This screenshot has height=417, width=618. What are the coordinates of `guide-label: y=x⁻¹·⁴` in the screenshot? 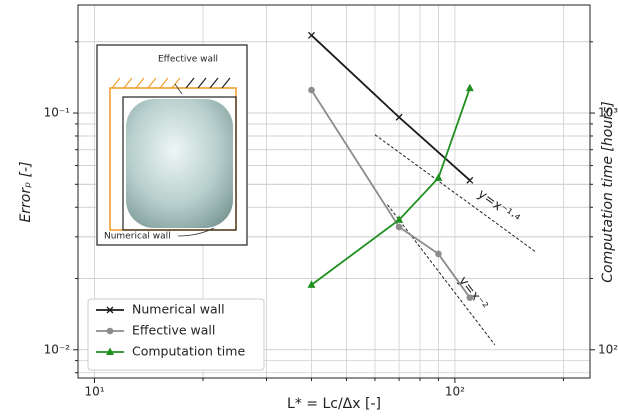 It's located at (498, 207).